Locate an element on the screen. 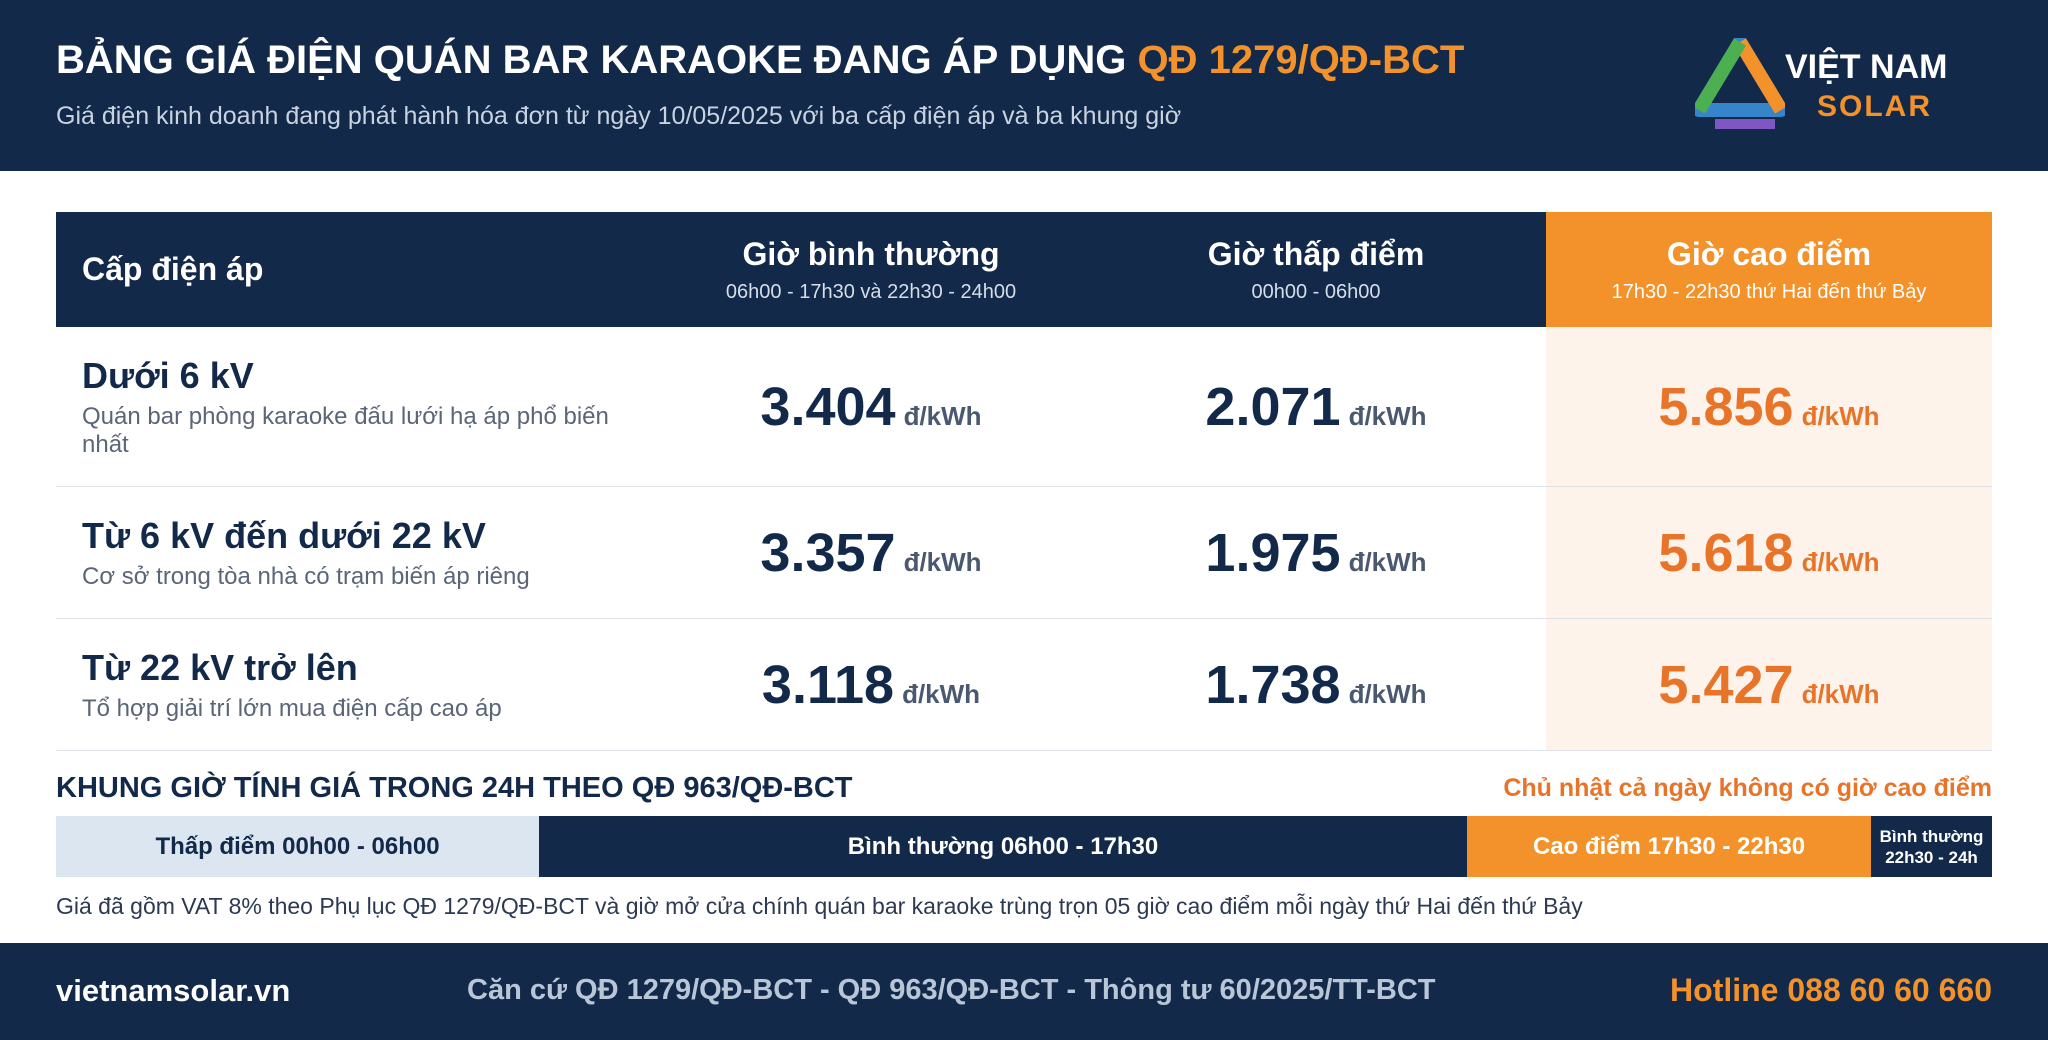 This screenshot has height=1040, width=2048. price: 2.071 đ/kWh is located at coordinates (1315, 407).